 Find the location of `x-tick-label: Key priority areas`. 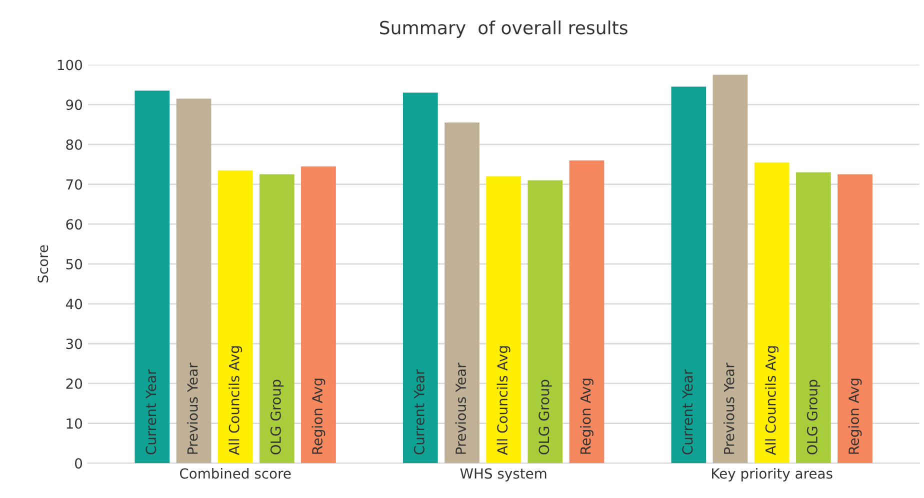

x-tick-label: Key priority areas is located at coordinates (772, 475).